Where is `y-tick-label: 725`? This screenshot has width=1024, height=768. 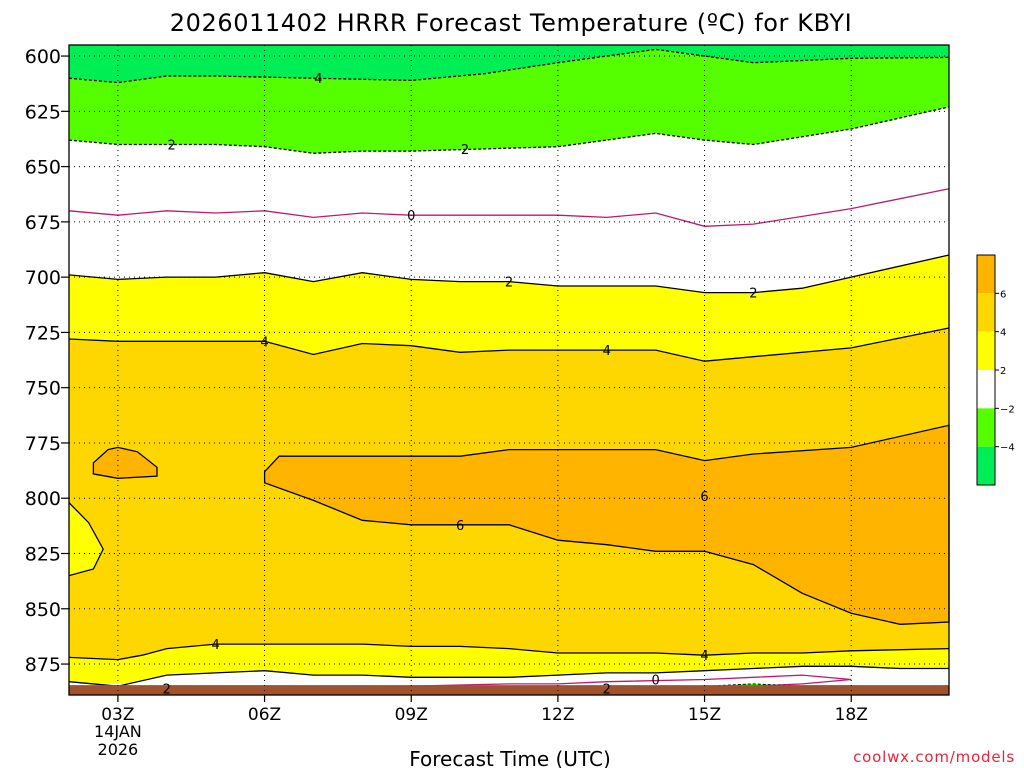
y-tick-label: 725 is located at coordinates (43, 333).